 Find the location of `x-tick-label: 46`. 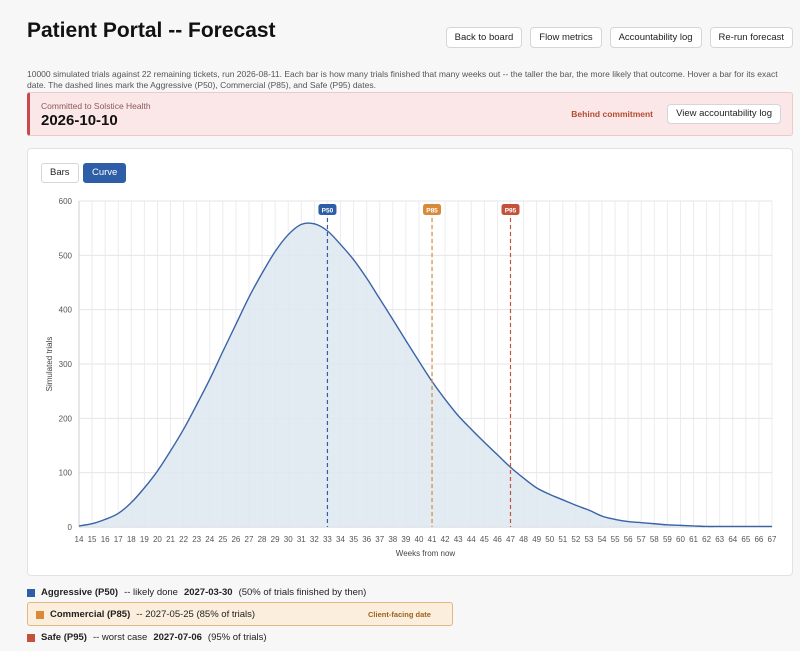

x-tick-label: 46 is located at coordinates (497, 539).